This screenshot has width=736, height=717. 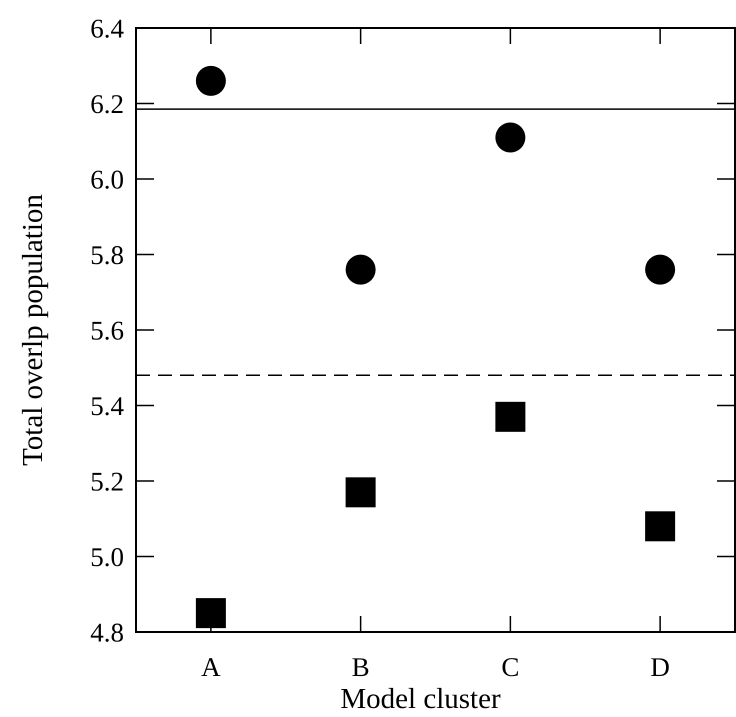 What do you see at coordinates (107, 405) in the screenshot?
I see `y-tick-label: 5.4` at bounding box center [107, 405].